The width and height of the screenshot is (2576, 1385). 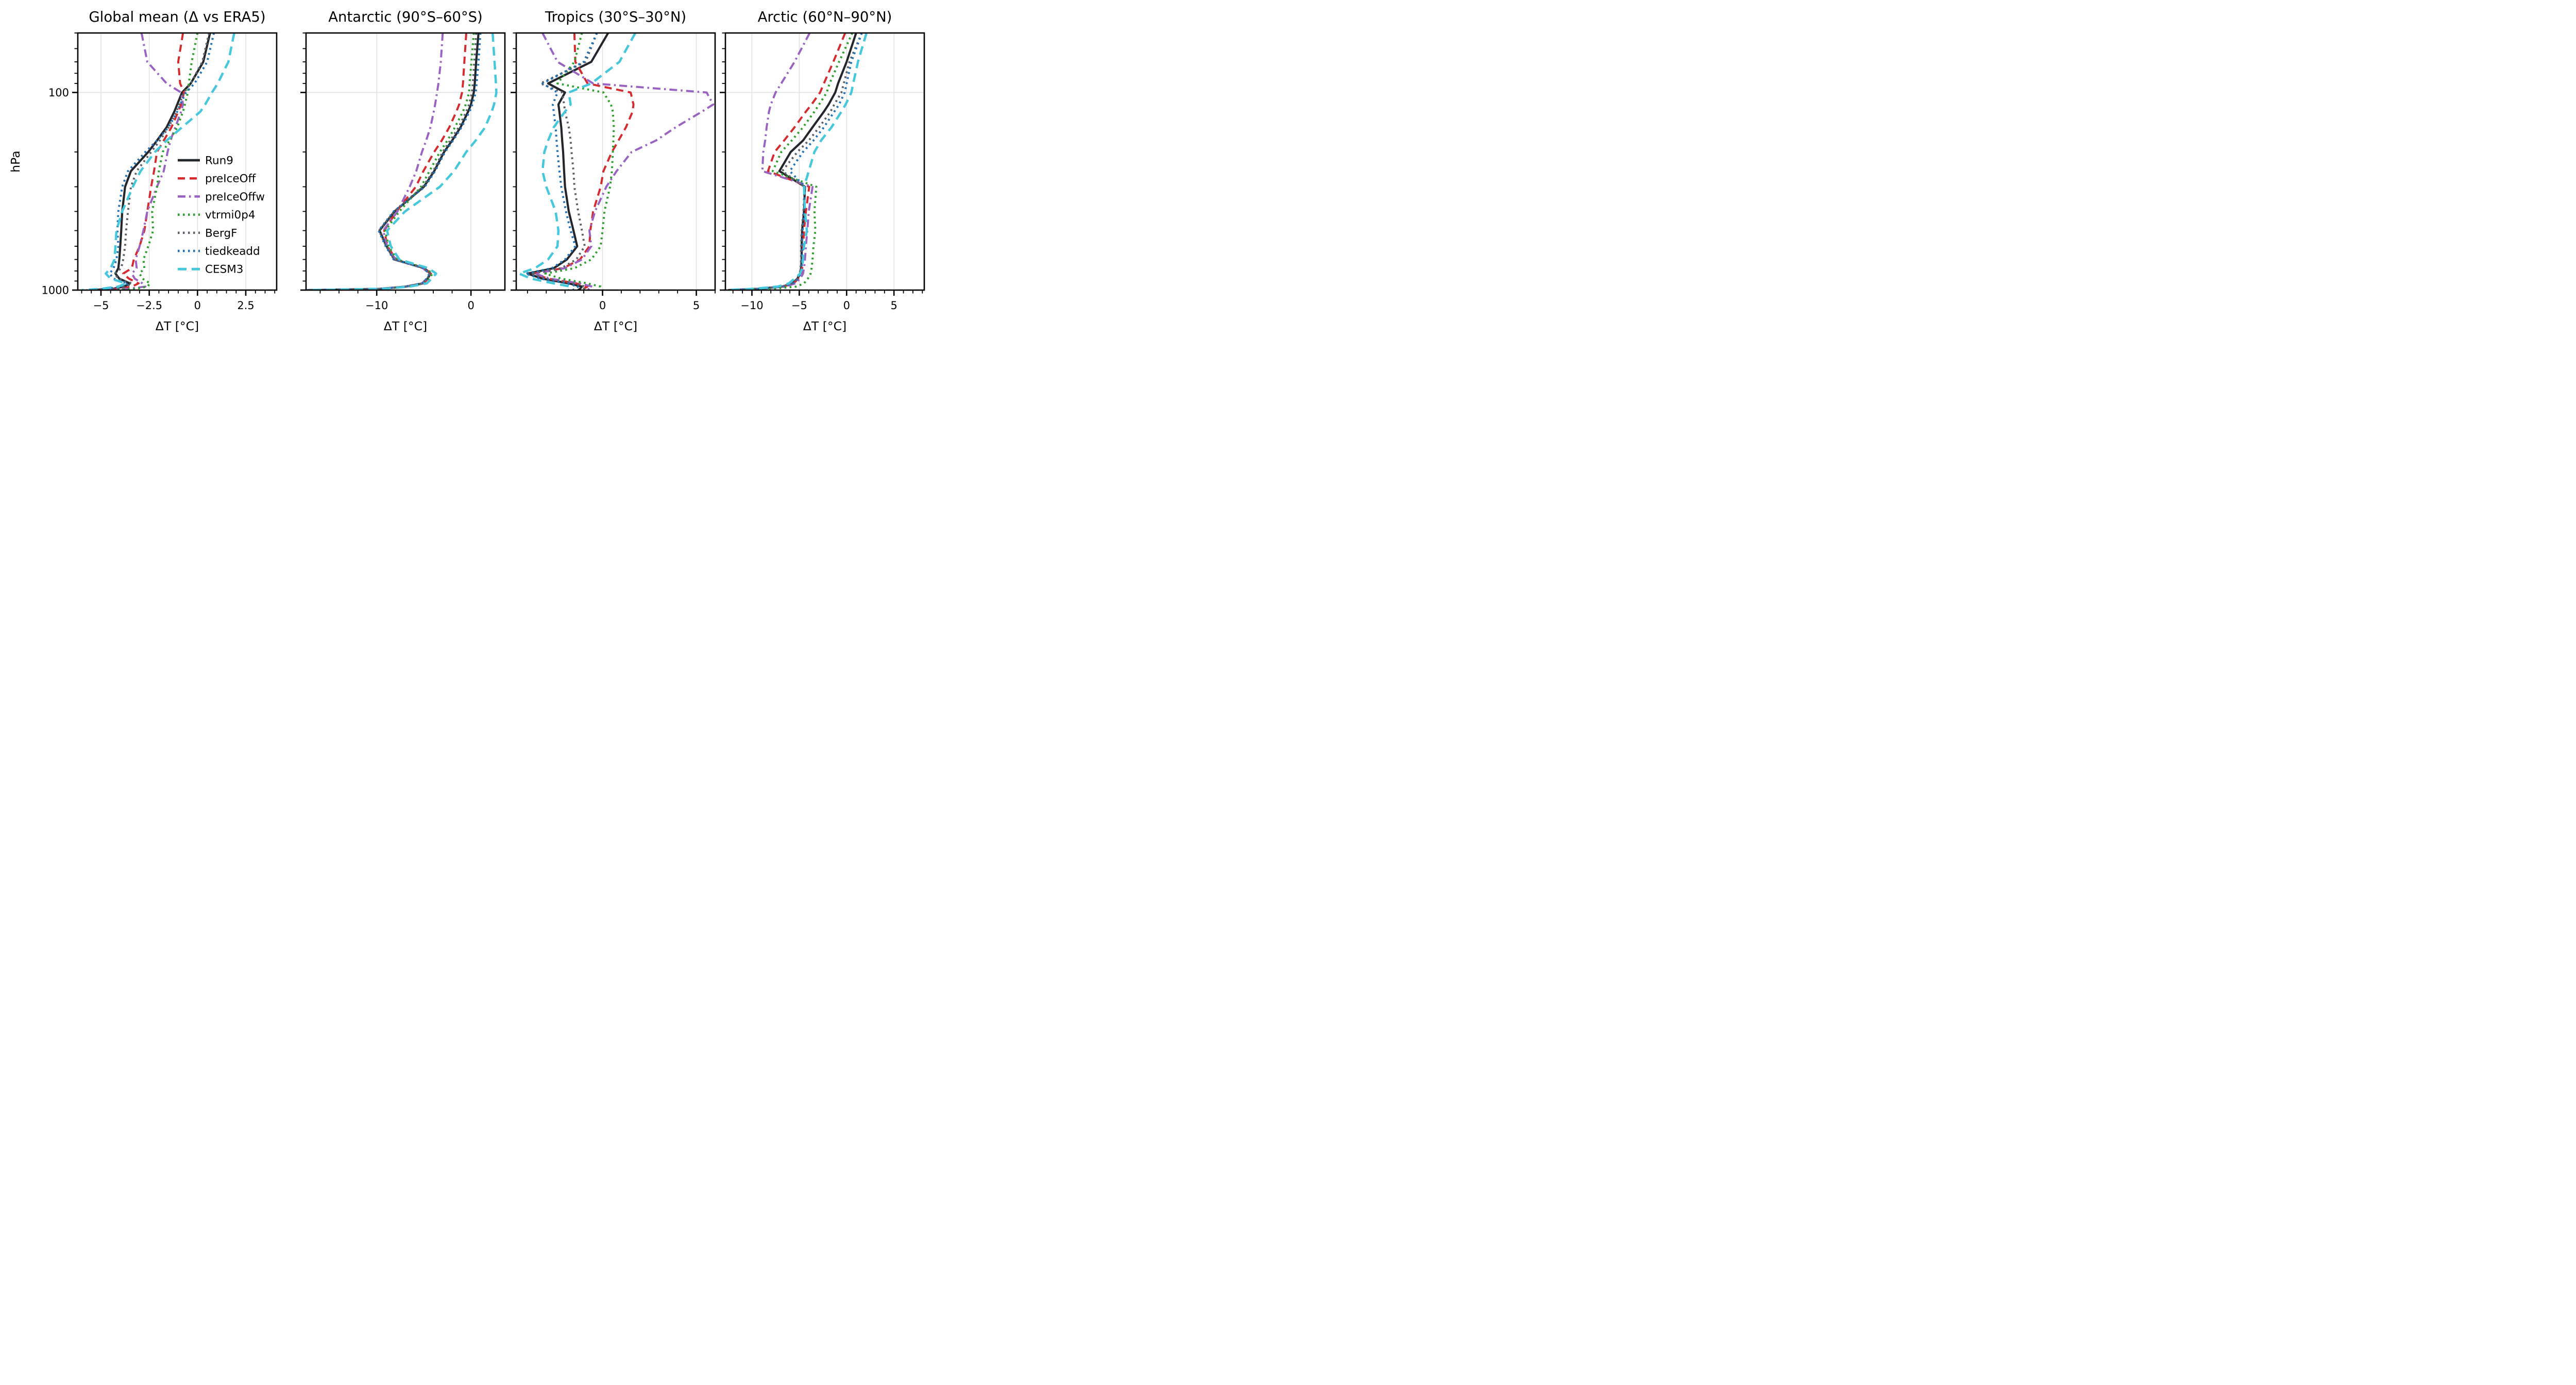 What do you see at coordinates (177, 17) in the screenshot?
I see `panel-title: Global mean (Δ vs ERA5)` at bounding box center [177, 17].